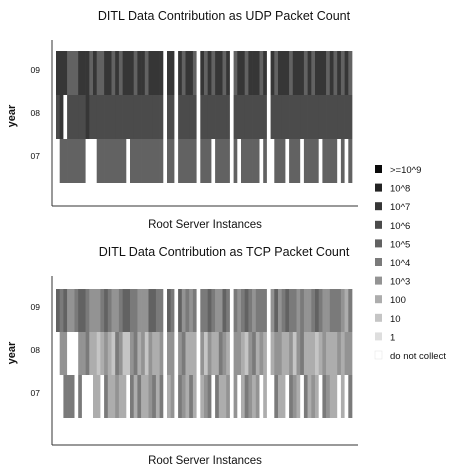  What do you see at coordinates (405, 170) in the screenshot?
I see `legend-label-1: >=10^9` at bounding box center [405, 170].